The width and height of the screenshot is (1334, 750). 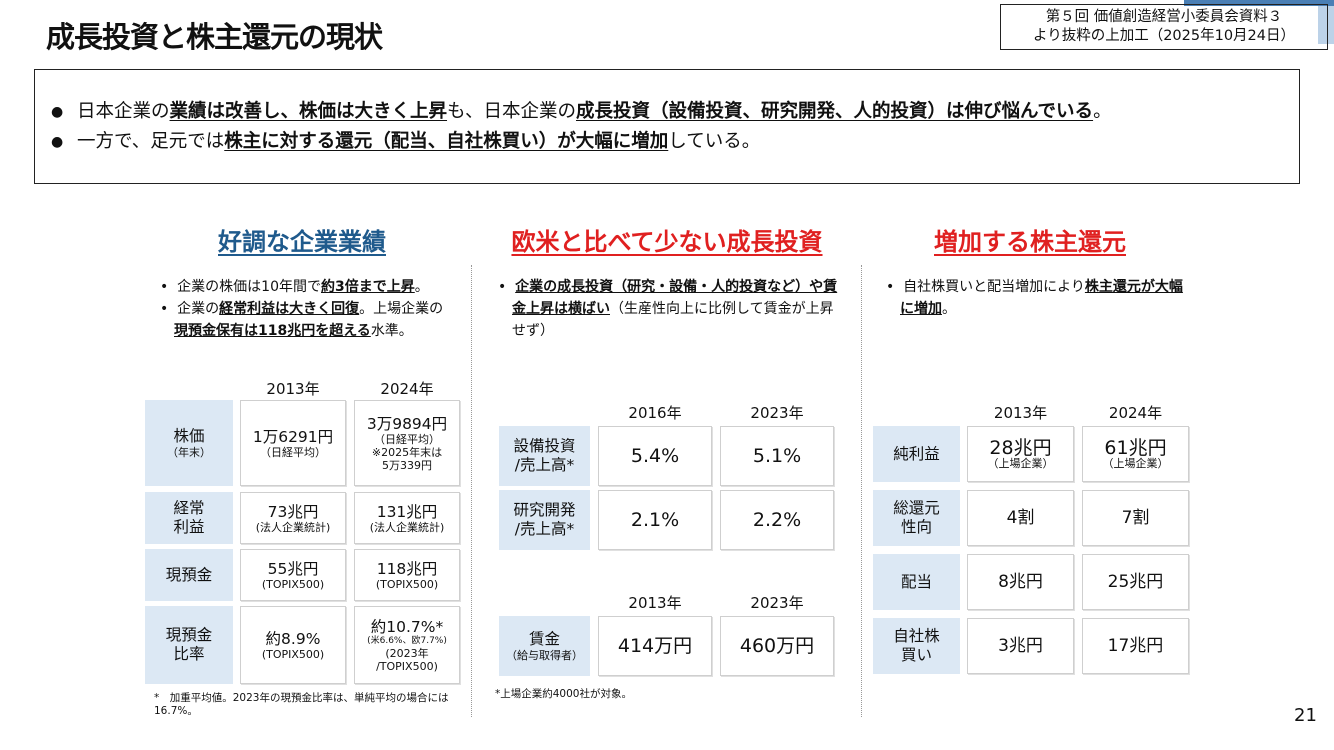 I want to click on col3-note-1: • 自社株買いと配当増加により株主還元が大幅に増加。, so click(x=1034, y=298).